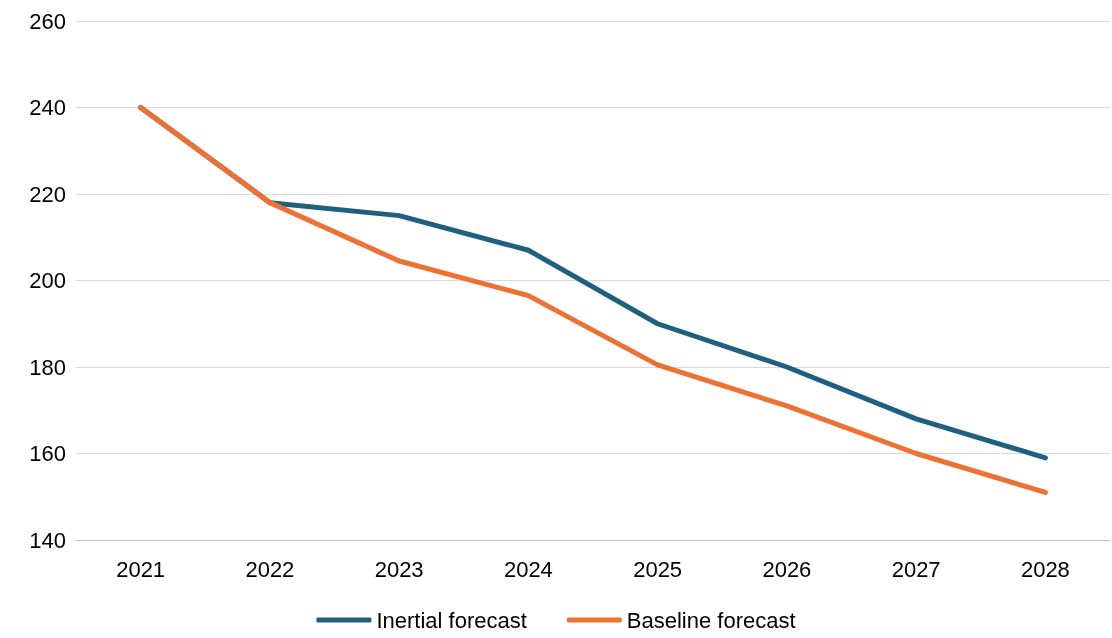  Describe the element at coordinates (270, 569) in the screenshot. I see `x-tick-label: 2022` at that location.